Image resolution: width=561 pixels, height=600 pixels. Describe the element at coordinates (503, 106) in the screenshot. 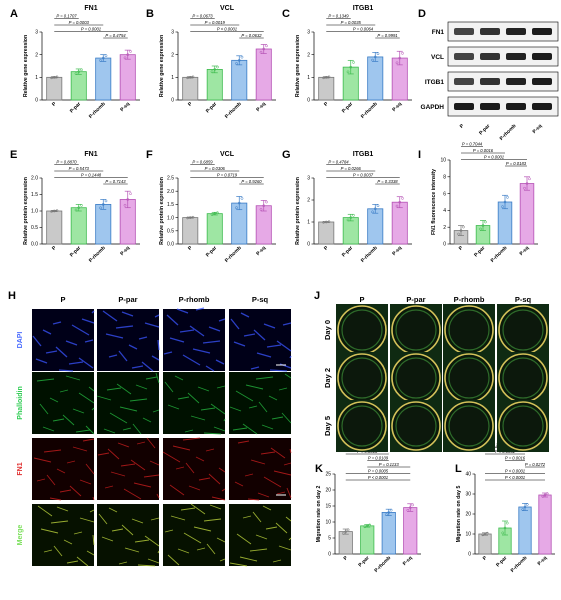

I see `blot-strip` at that location.